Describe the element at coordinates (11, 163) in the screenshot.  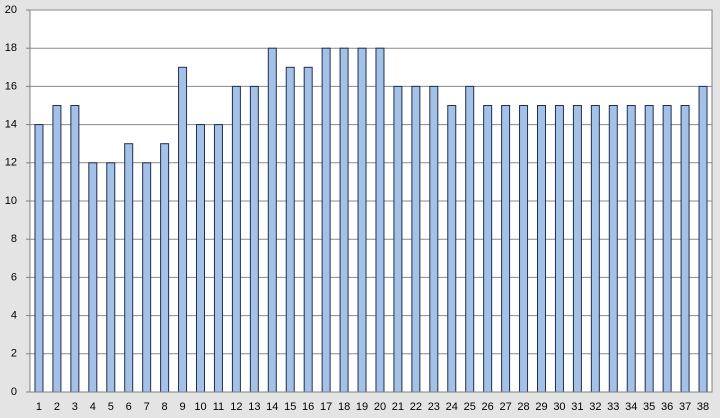
I see `y-tick-label: 12` at that location.